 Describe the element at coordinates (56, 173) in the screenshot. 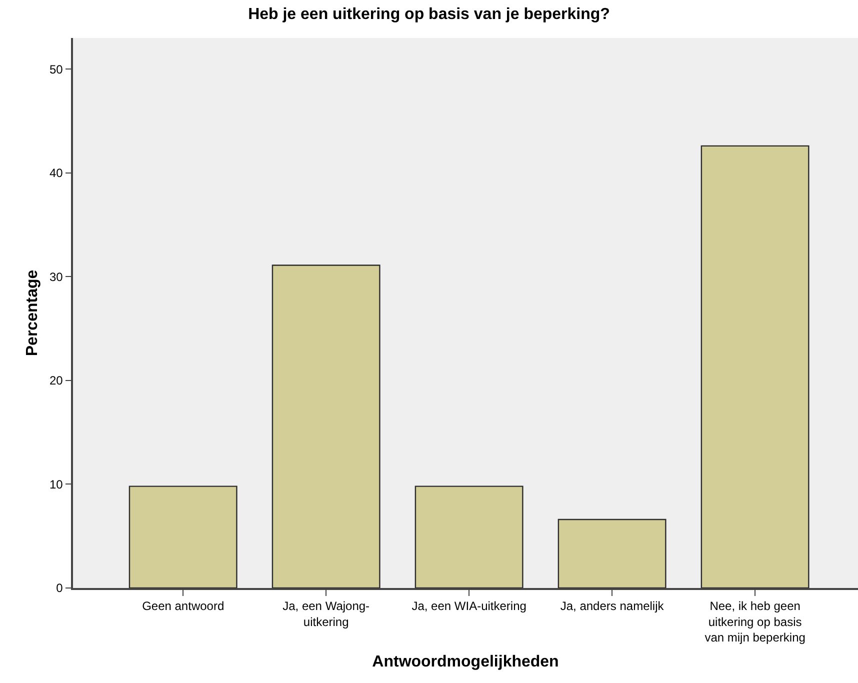

I see `y-tick-label: 40` at that location.